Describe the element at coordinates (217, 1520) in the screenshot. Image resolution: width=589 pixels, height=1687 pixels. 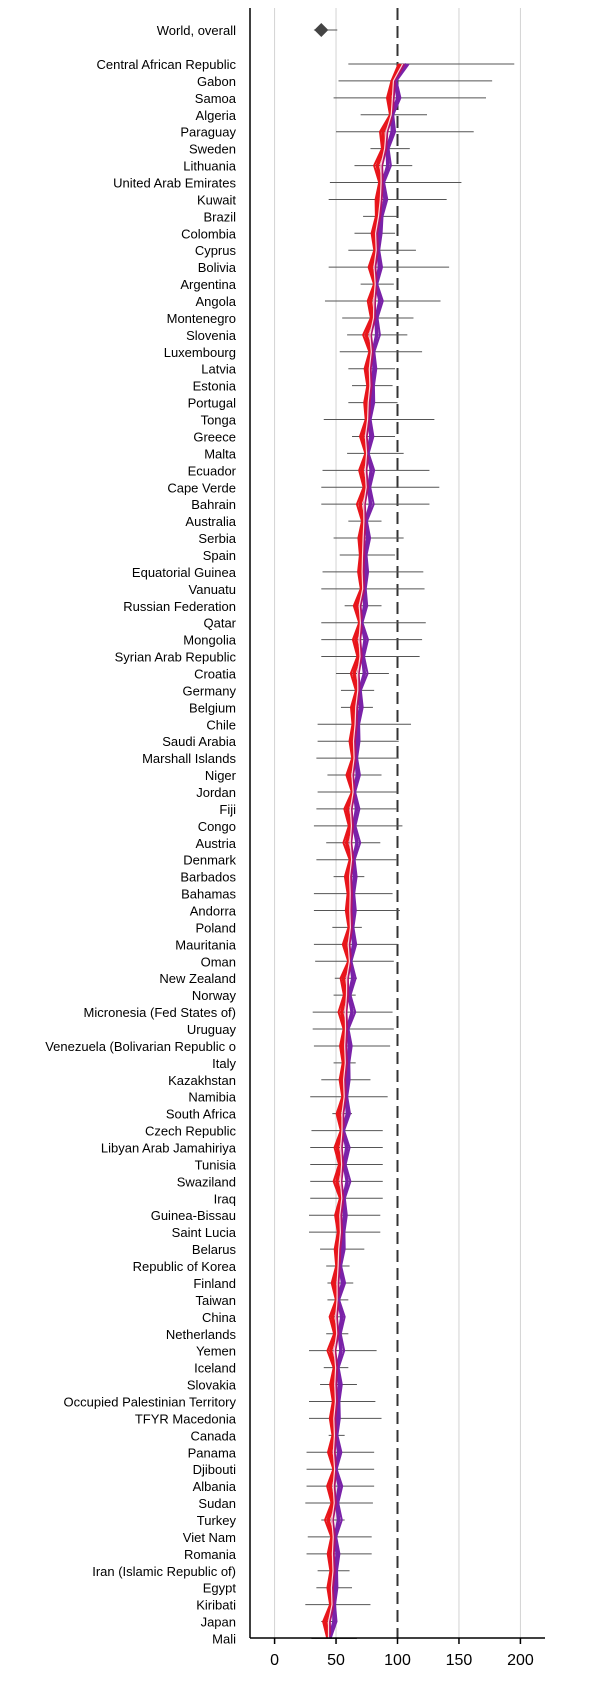
I see `category-label: Turkey` at that location.